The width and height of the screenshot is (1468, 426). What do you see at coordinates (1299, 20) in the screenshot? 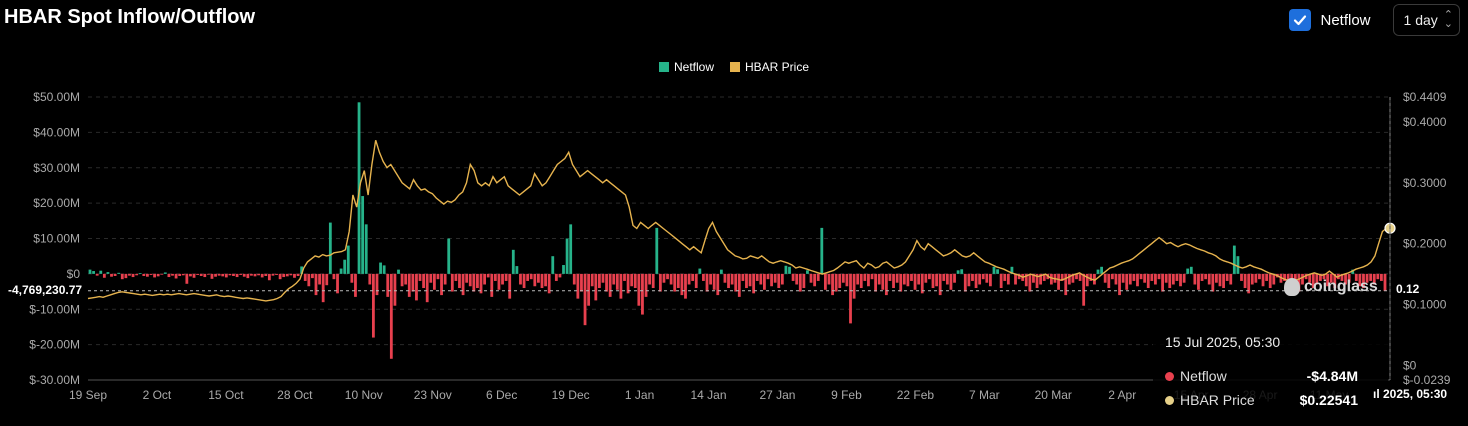
I see `netflow-checkbox` at bounding box center [1299, 20].